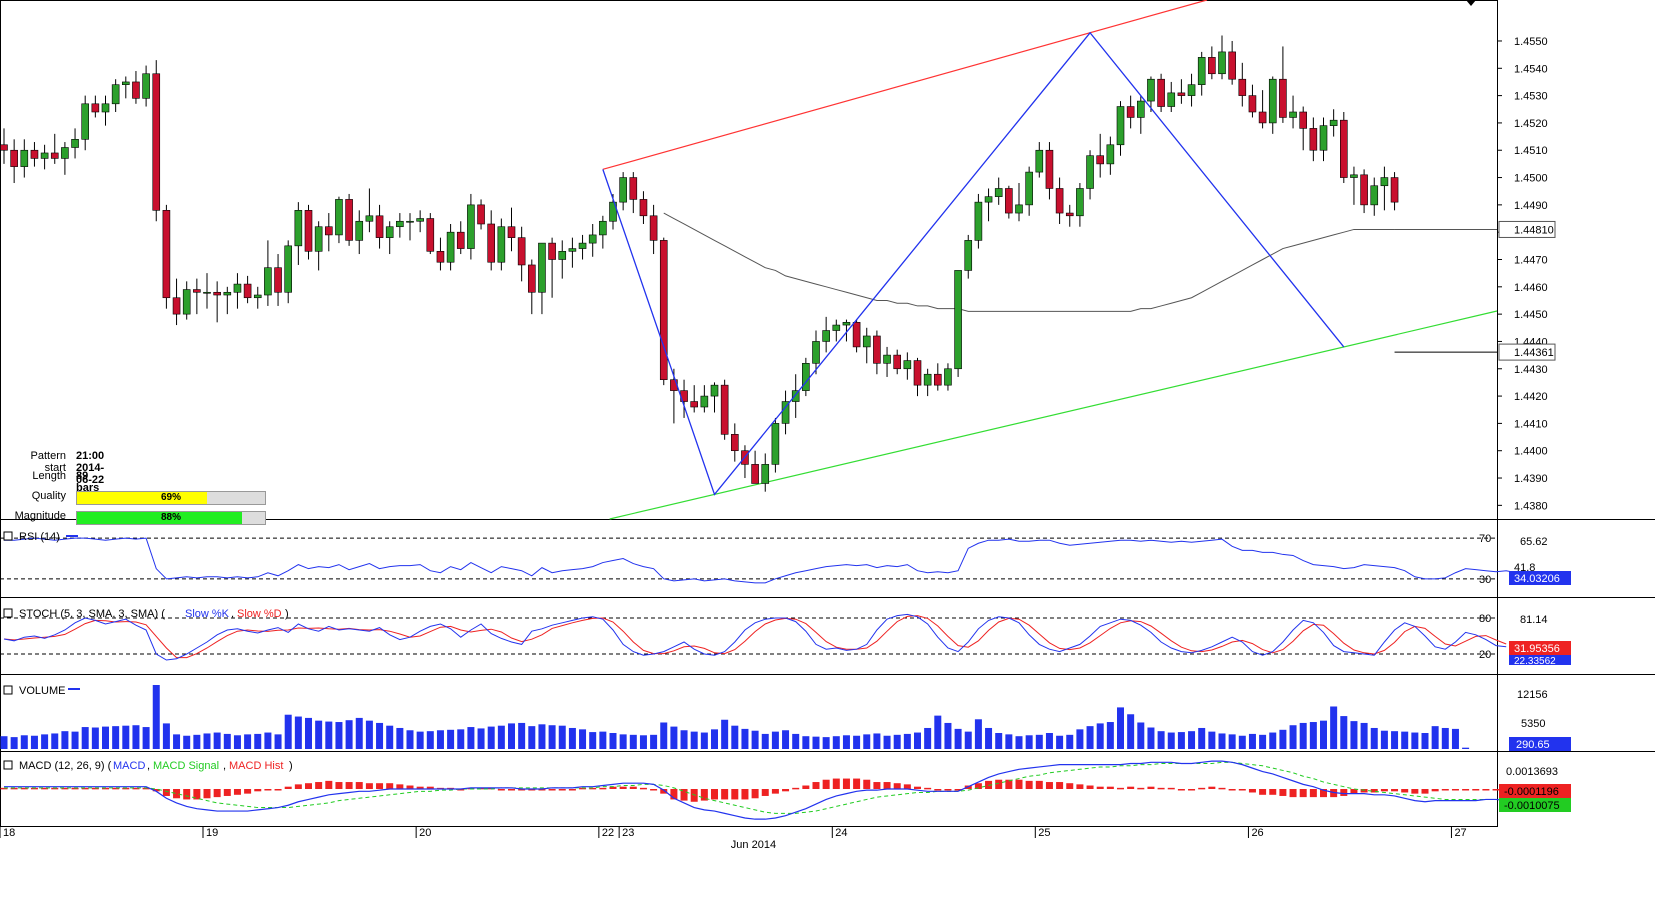  What do you see at coordinates (1531, 261) in the screenshot?
I see `price-tick-label: 1.4470` at bounding box center [1531, 261].